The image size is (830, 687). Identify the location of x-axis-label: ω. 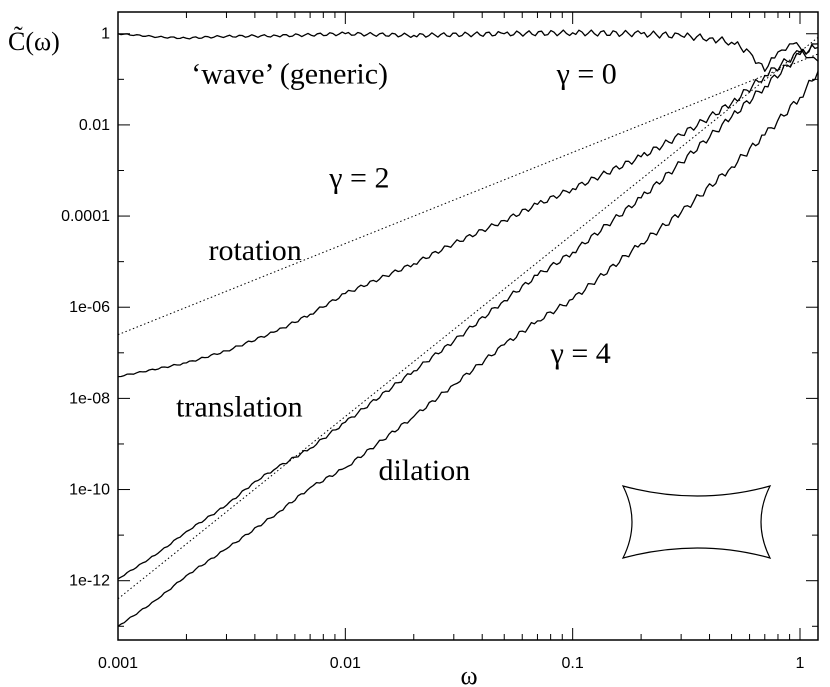
(468, 674).